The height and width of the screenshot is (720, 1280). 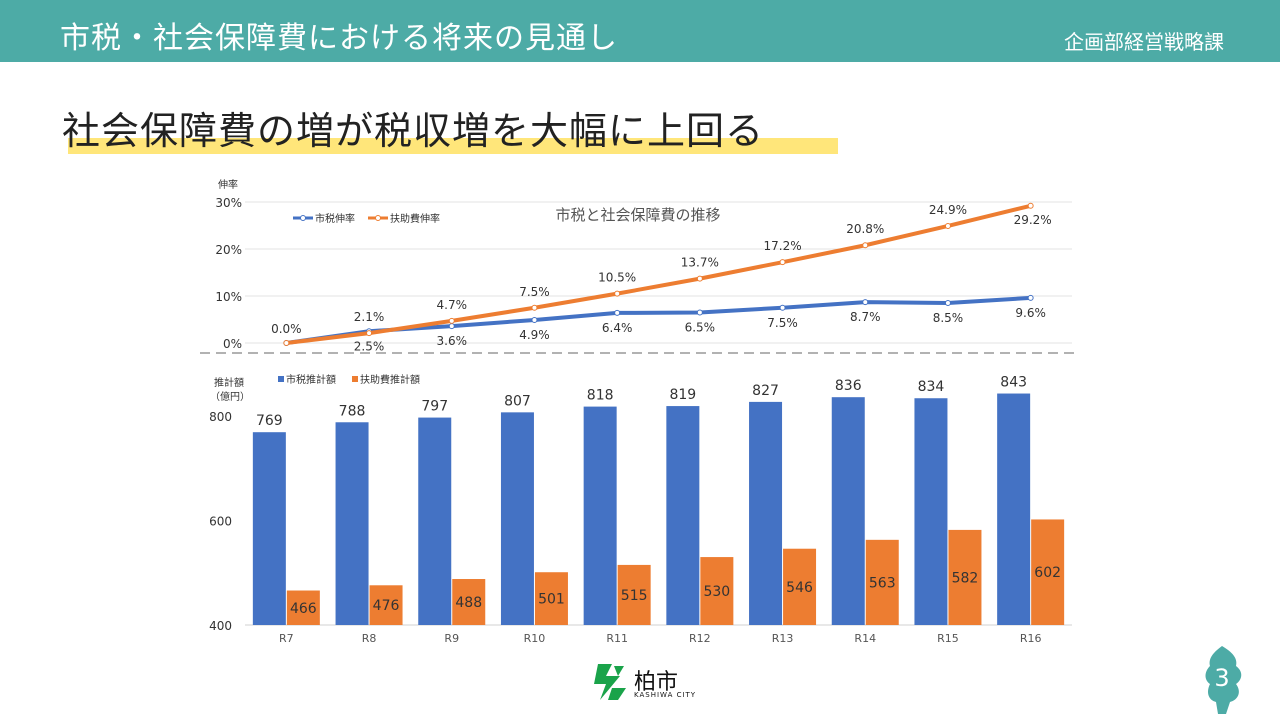 I want to click on x-tick-label: R10, so click(x=535, y=638).